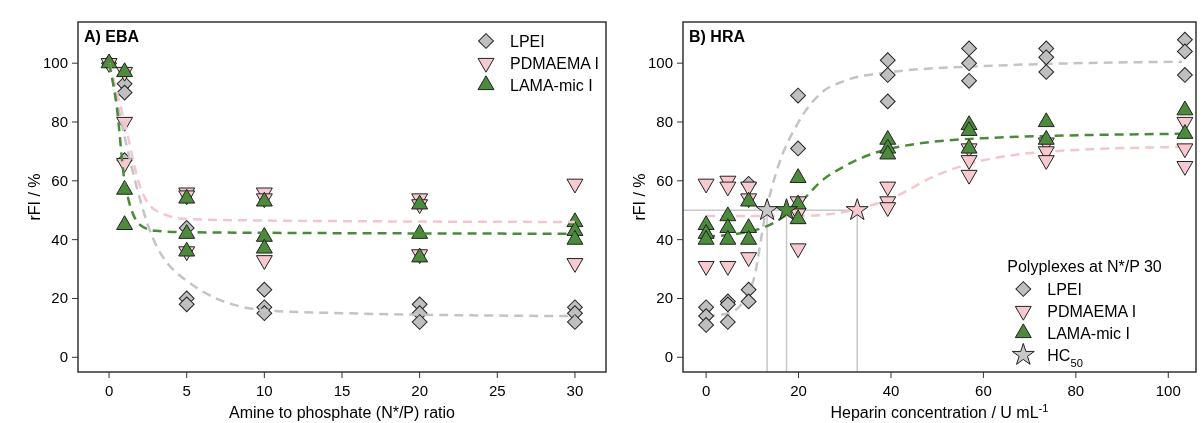 The width and height of the screenshot is (1202, 423). Describe the element at coordinates (112, 36) in the screenshot. I see `chart-title: A) EBA` at that location.